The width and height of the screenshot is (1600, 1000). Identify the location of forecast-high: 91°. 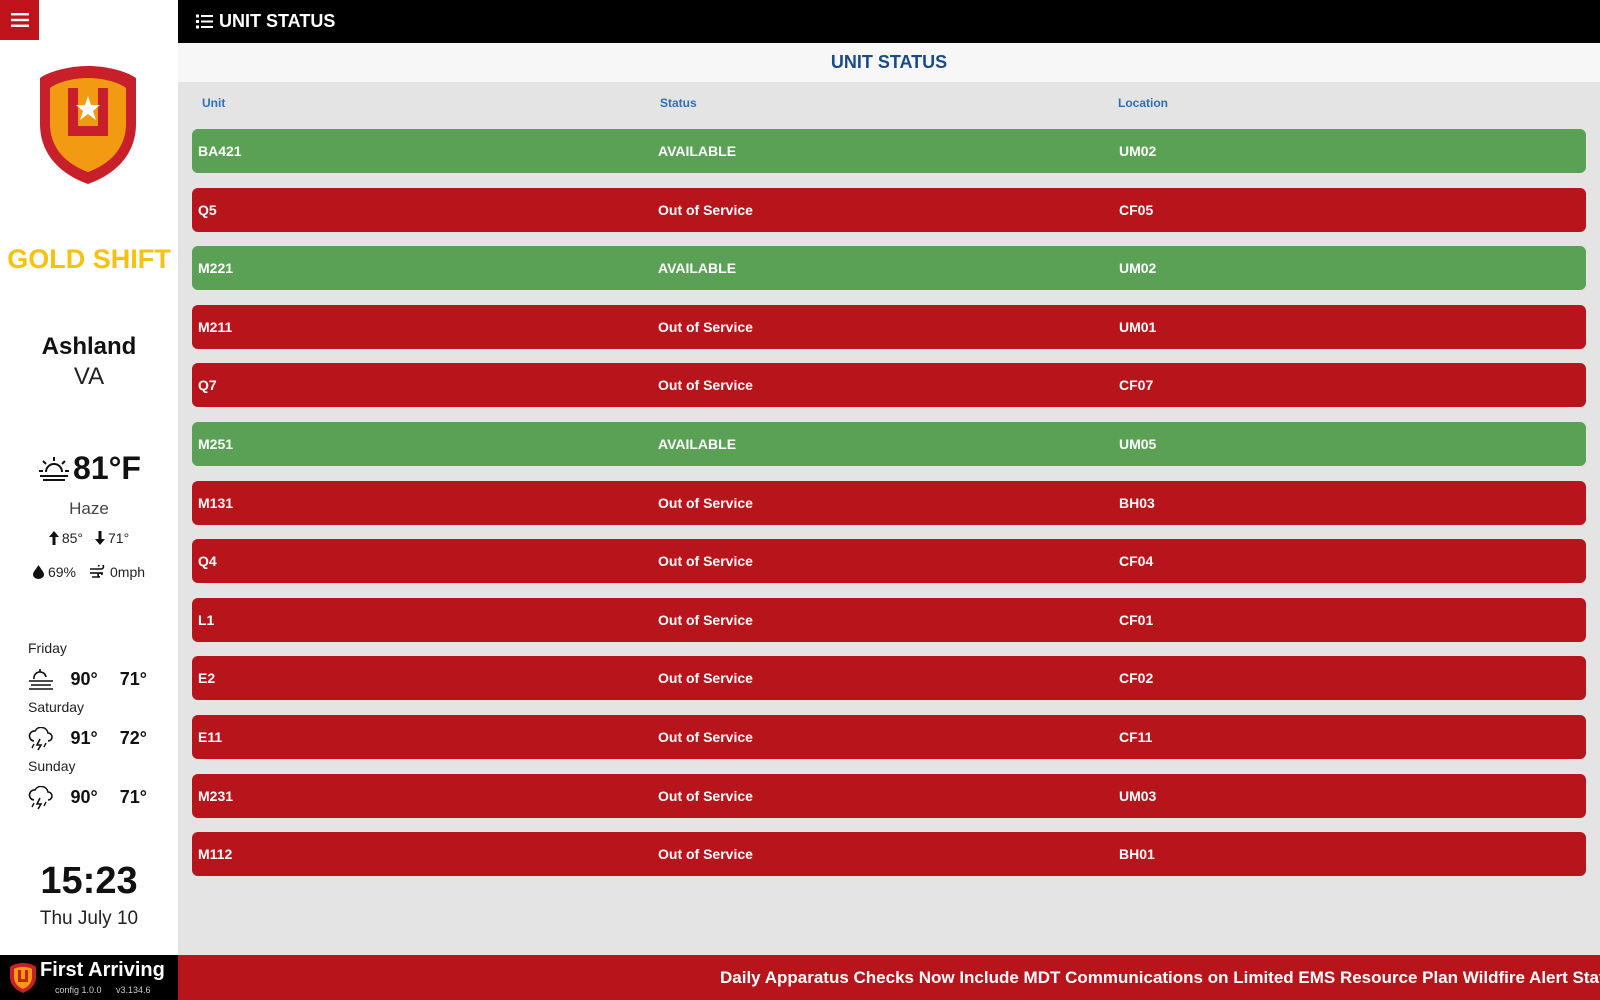
(84, 738).